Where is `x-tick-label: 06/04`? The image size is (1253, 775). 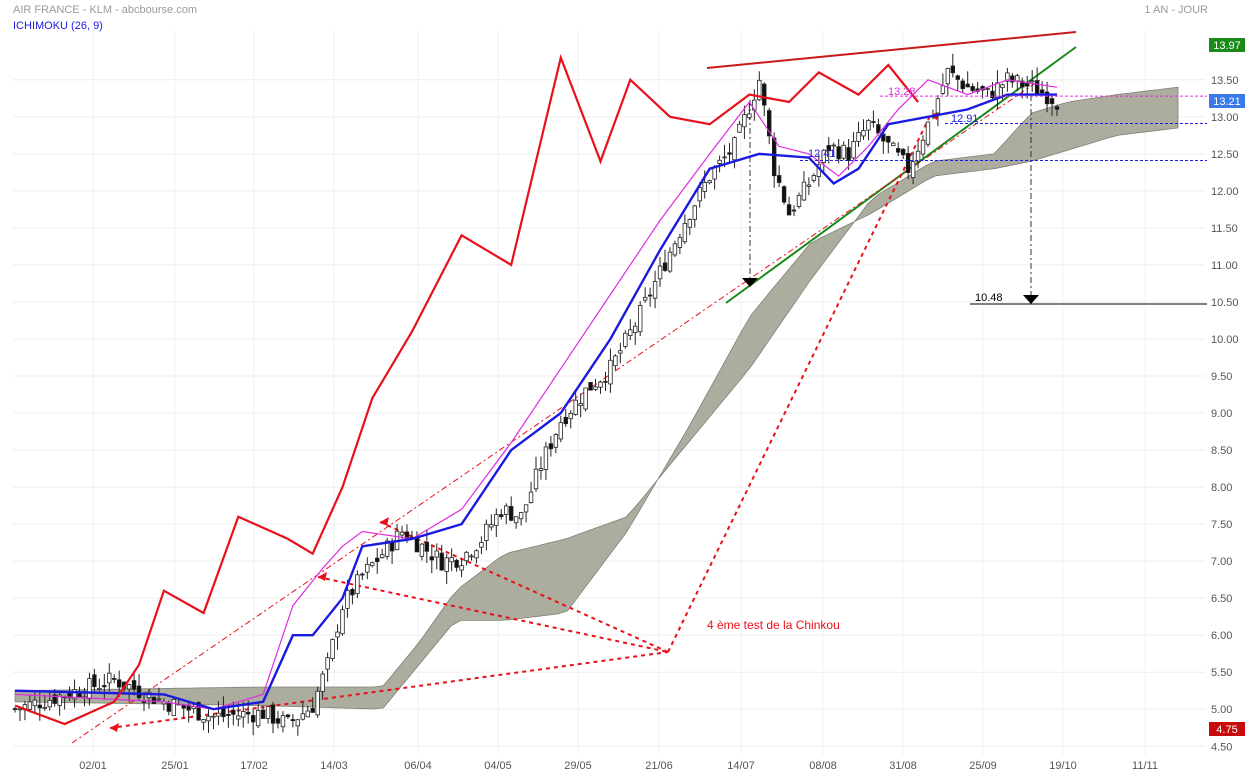 x-tick-label: 06/04 is located at coordinates (418, 766).